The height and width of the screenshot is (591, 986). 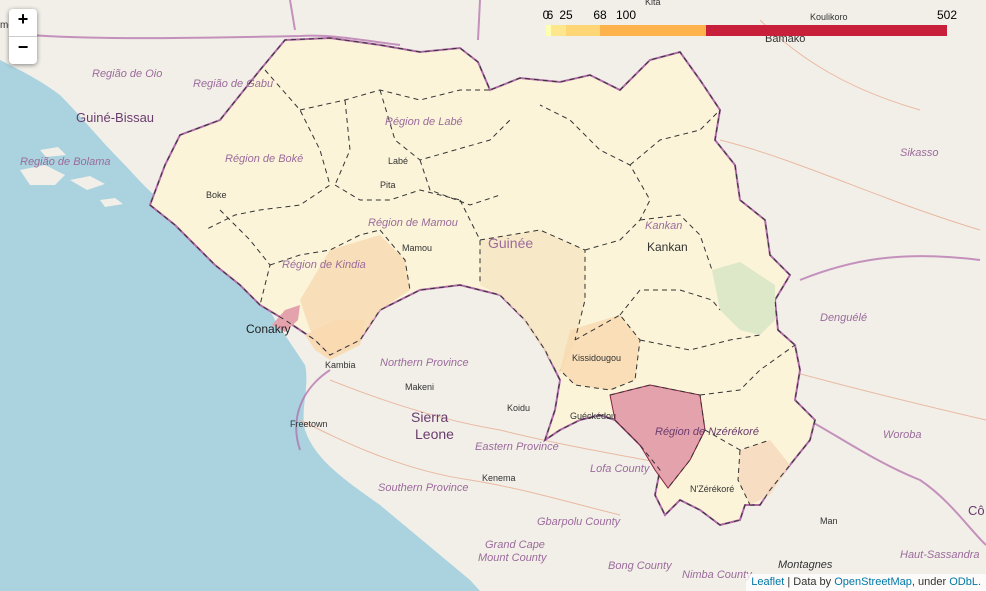 What do you see at coordinates (626, 15) in the screenshot?
I see `legend-tick-100: 100` at bounding box center [626, 15].